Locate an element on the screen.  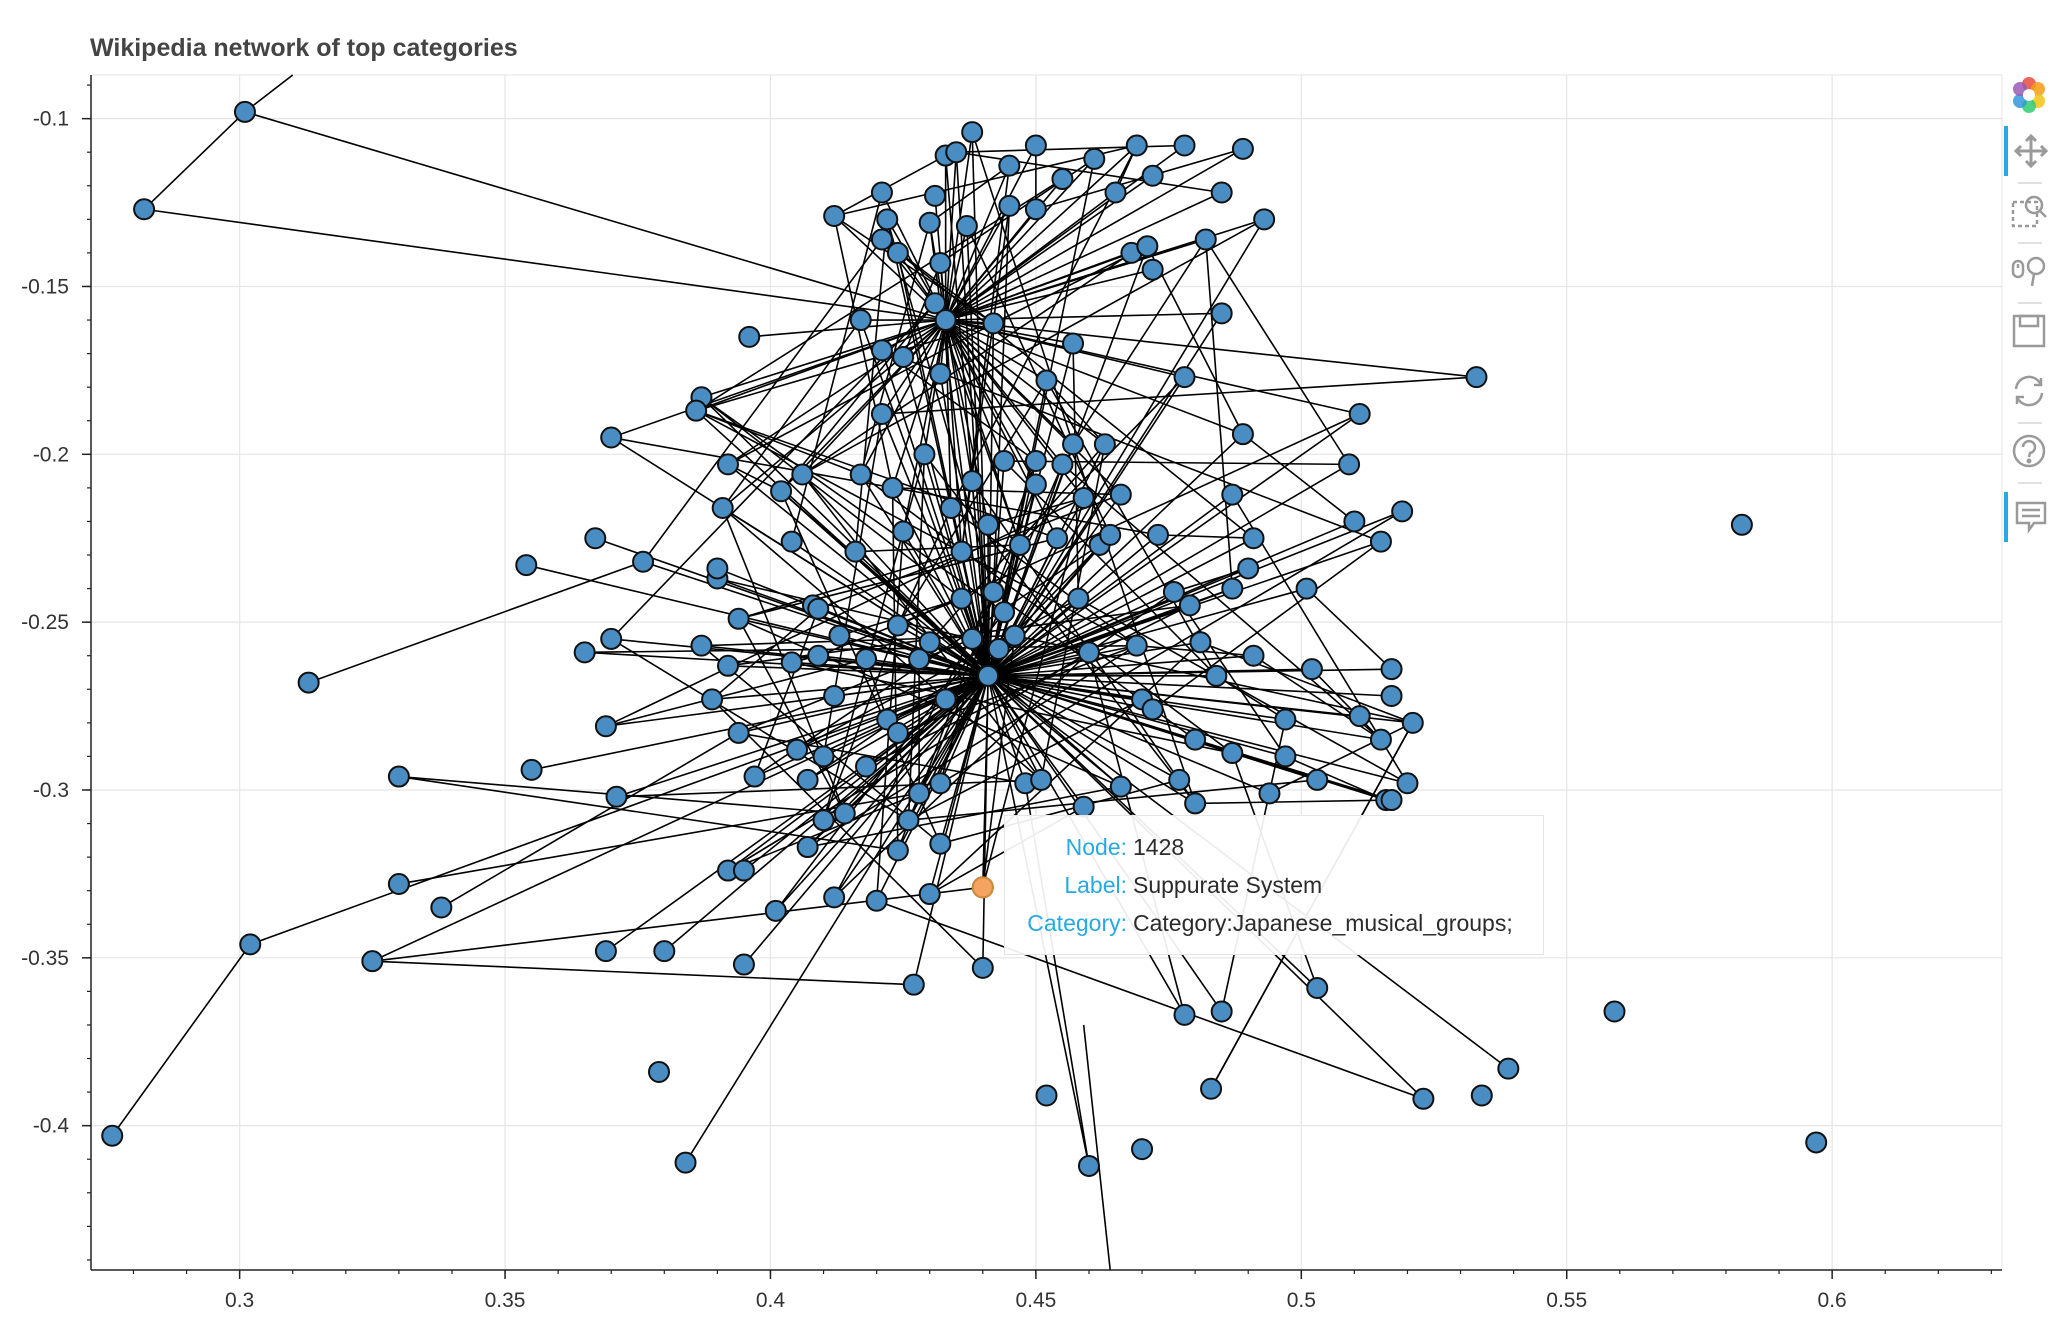
tooltip-node-value: 1428 is located at coordinates (1159, 847).